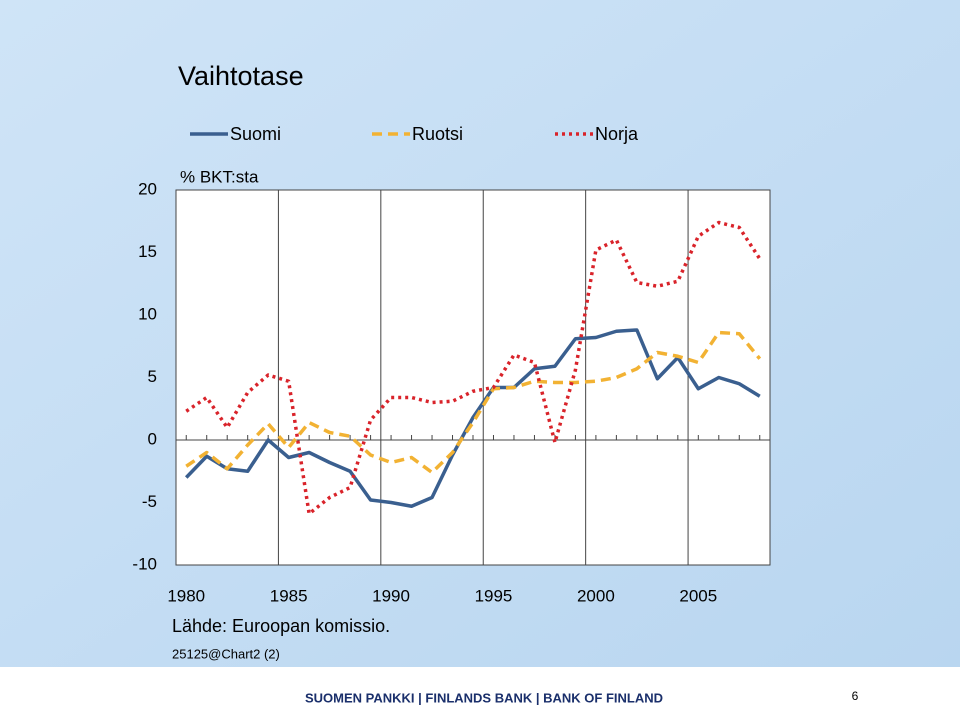 This screenshot has height=707, width=960. Describe the element at coordinates (147, 188) in the screenshot. I see `y-tick-label: 20` at that location.